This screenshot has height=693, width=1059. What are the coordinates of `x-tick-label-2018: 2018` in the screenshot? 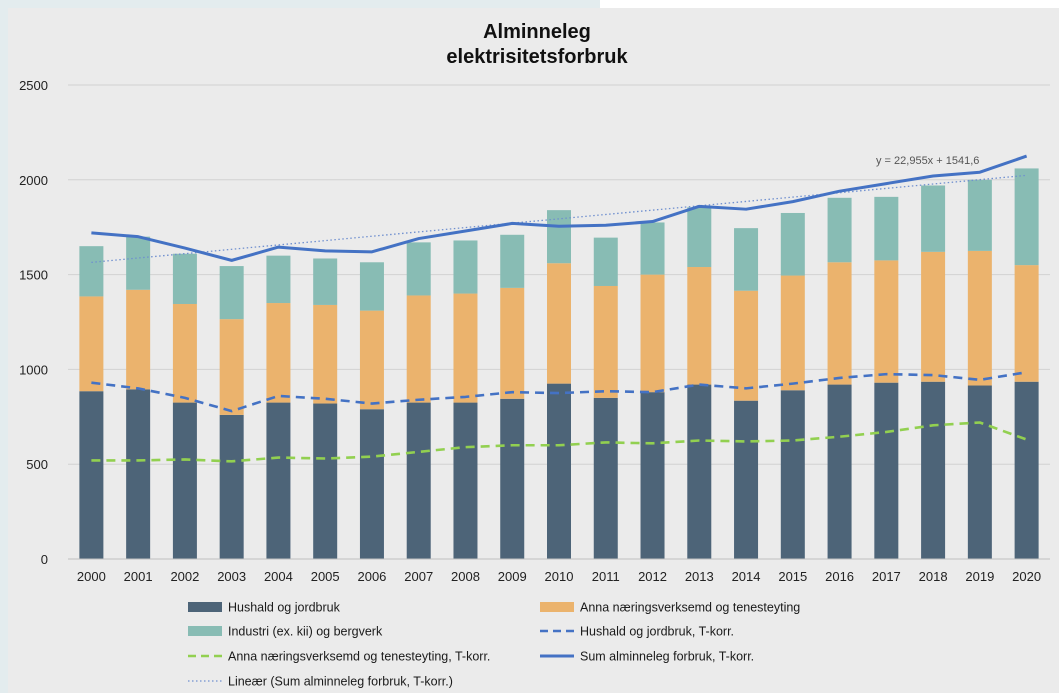 It's located at (933, 576).